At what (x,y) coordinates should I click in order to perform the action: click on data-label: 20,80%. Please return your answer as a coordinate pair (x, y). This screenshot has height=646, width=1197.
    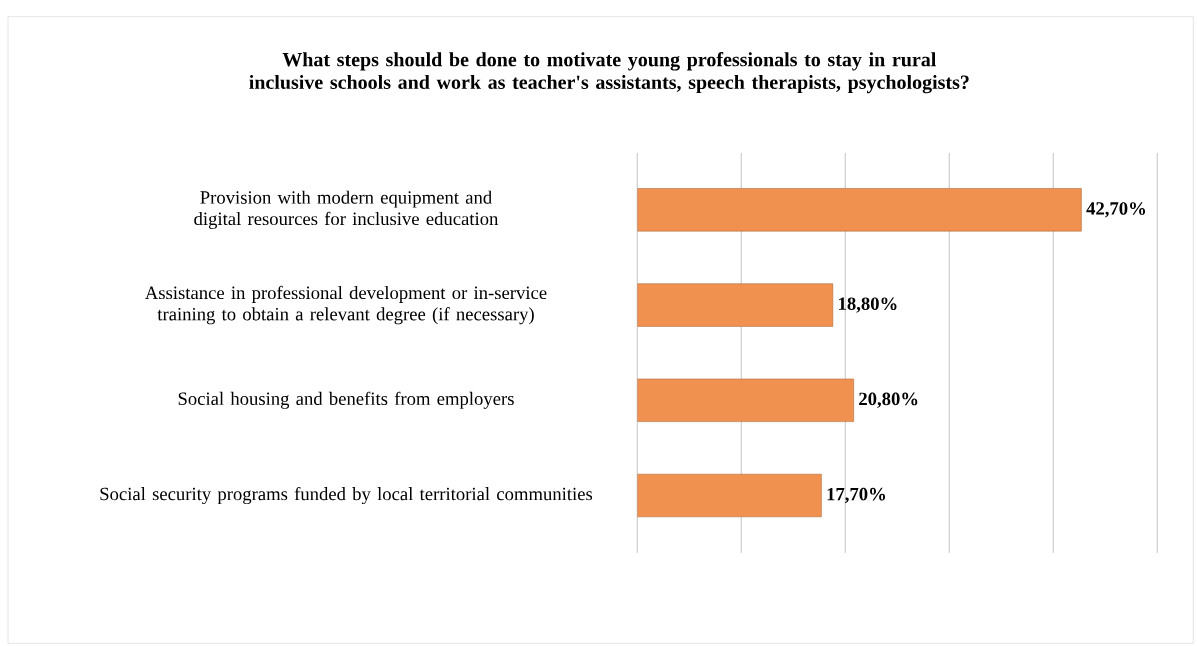
    Looking at the image, I should click on (888, 400).